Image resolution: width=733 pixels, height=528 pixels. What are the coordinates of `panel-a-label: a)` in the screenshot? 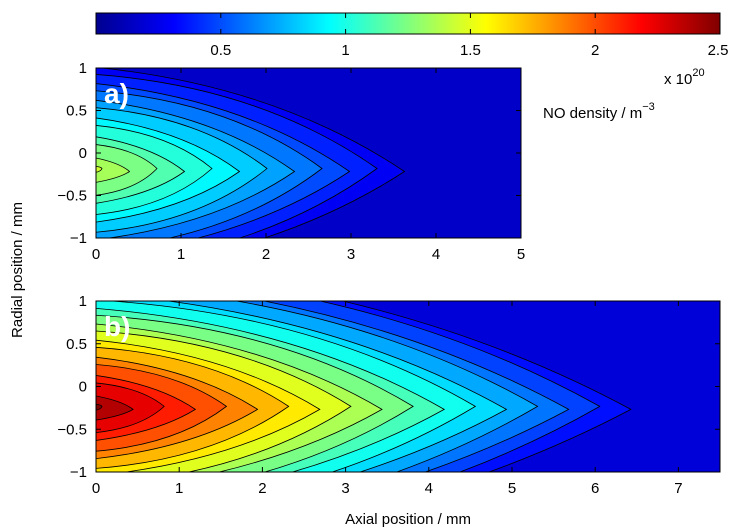 It's located at (116, 93).